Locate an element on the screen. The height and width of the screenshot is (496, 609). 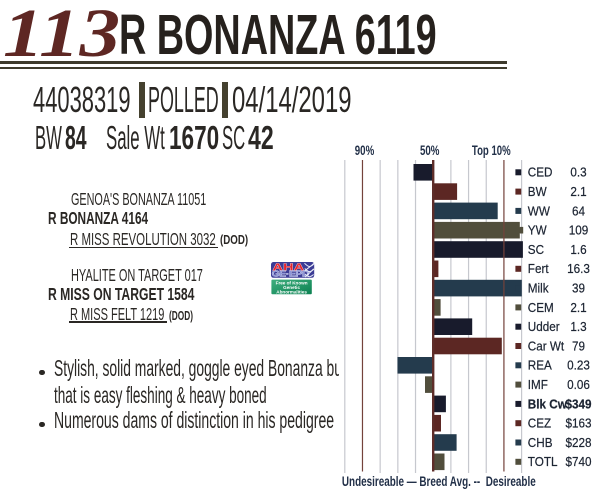
svg-text: WW is located at coordinates (538, 211).